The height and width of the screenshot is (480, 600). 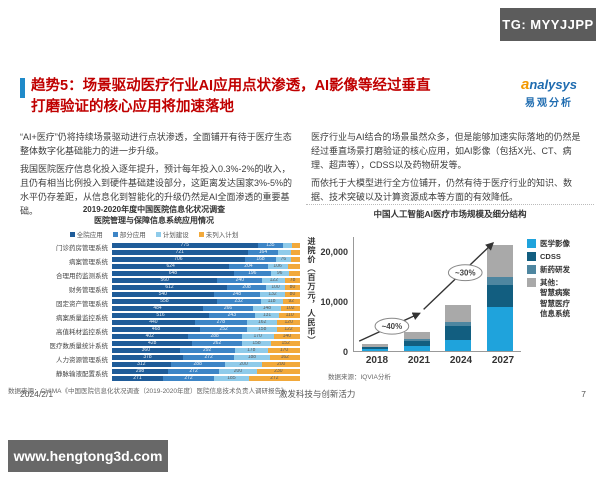 I want to click on y-tick-label: 10,000, so click(x=334, y=301).